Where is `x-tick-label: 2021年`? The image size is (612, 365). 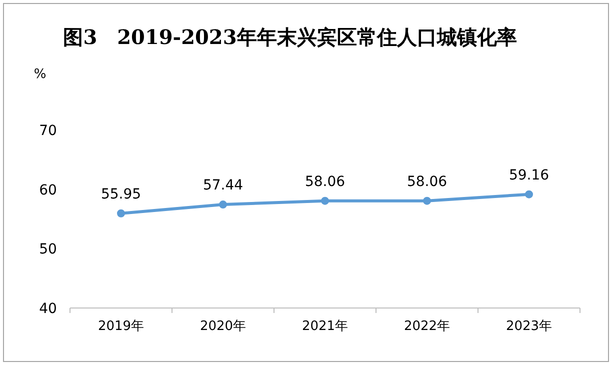 x-tick-label: 2021年 is located at coordinates (325, 326).